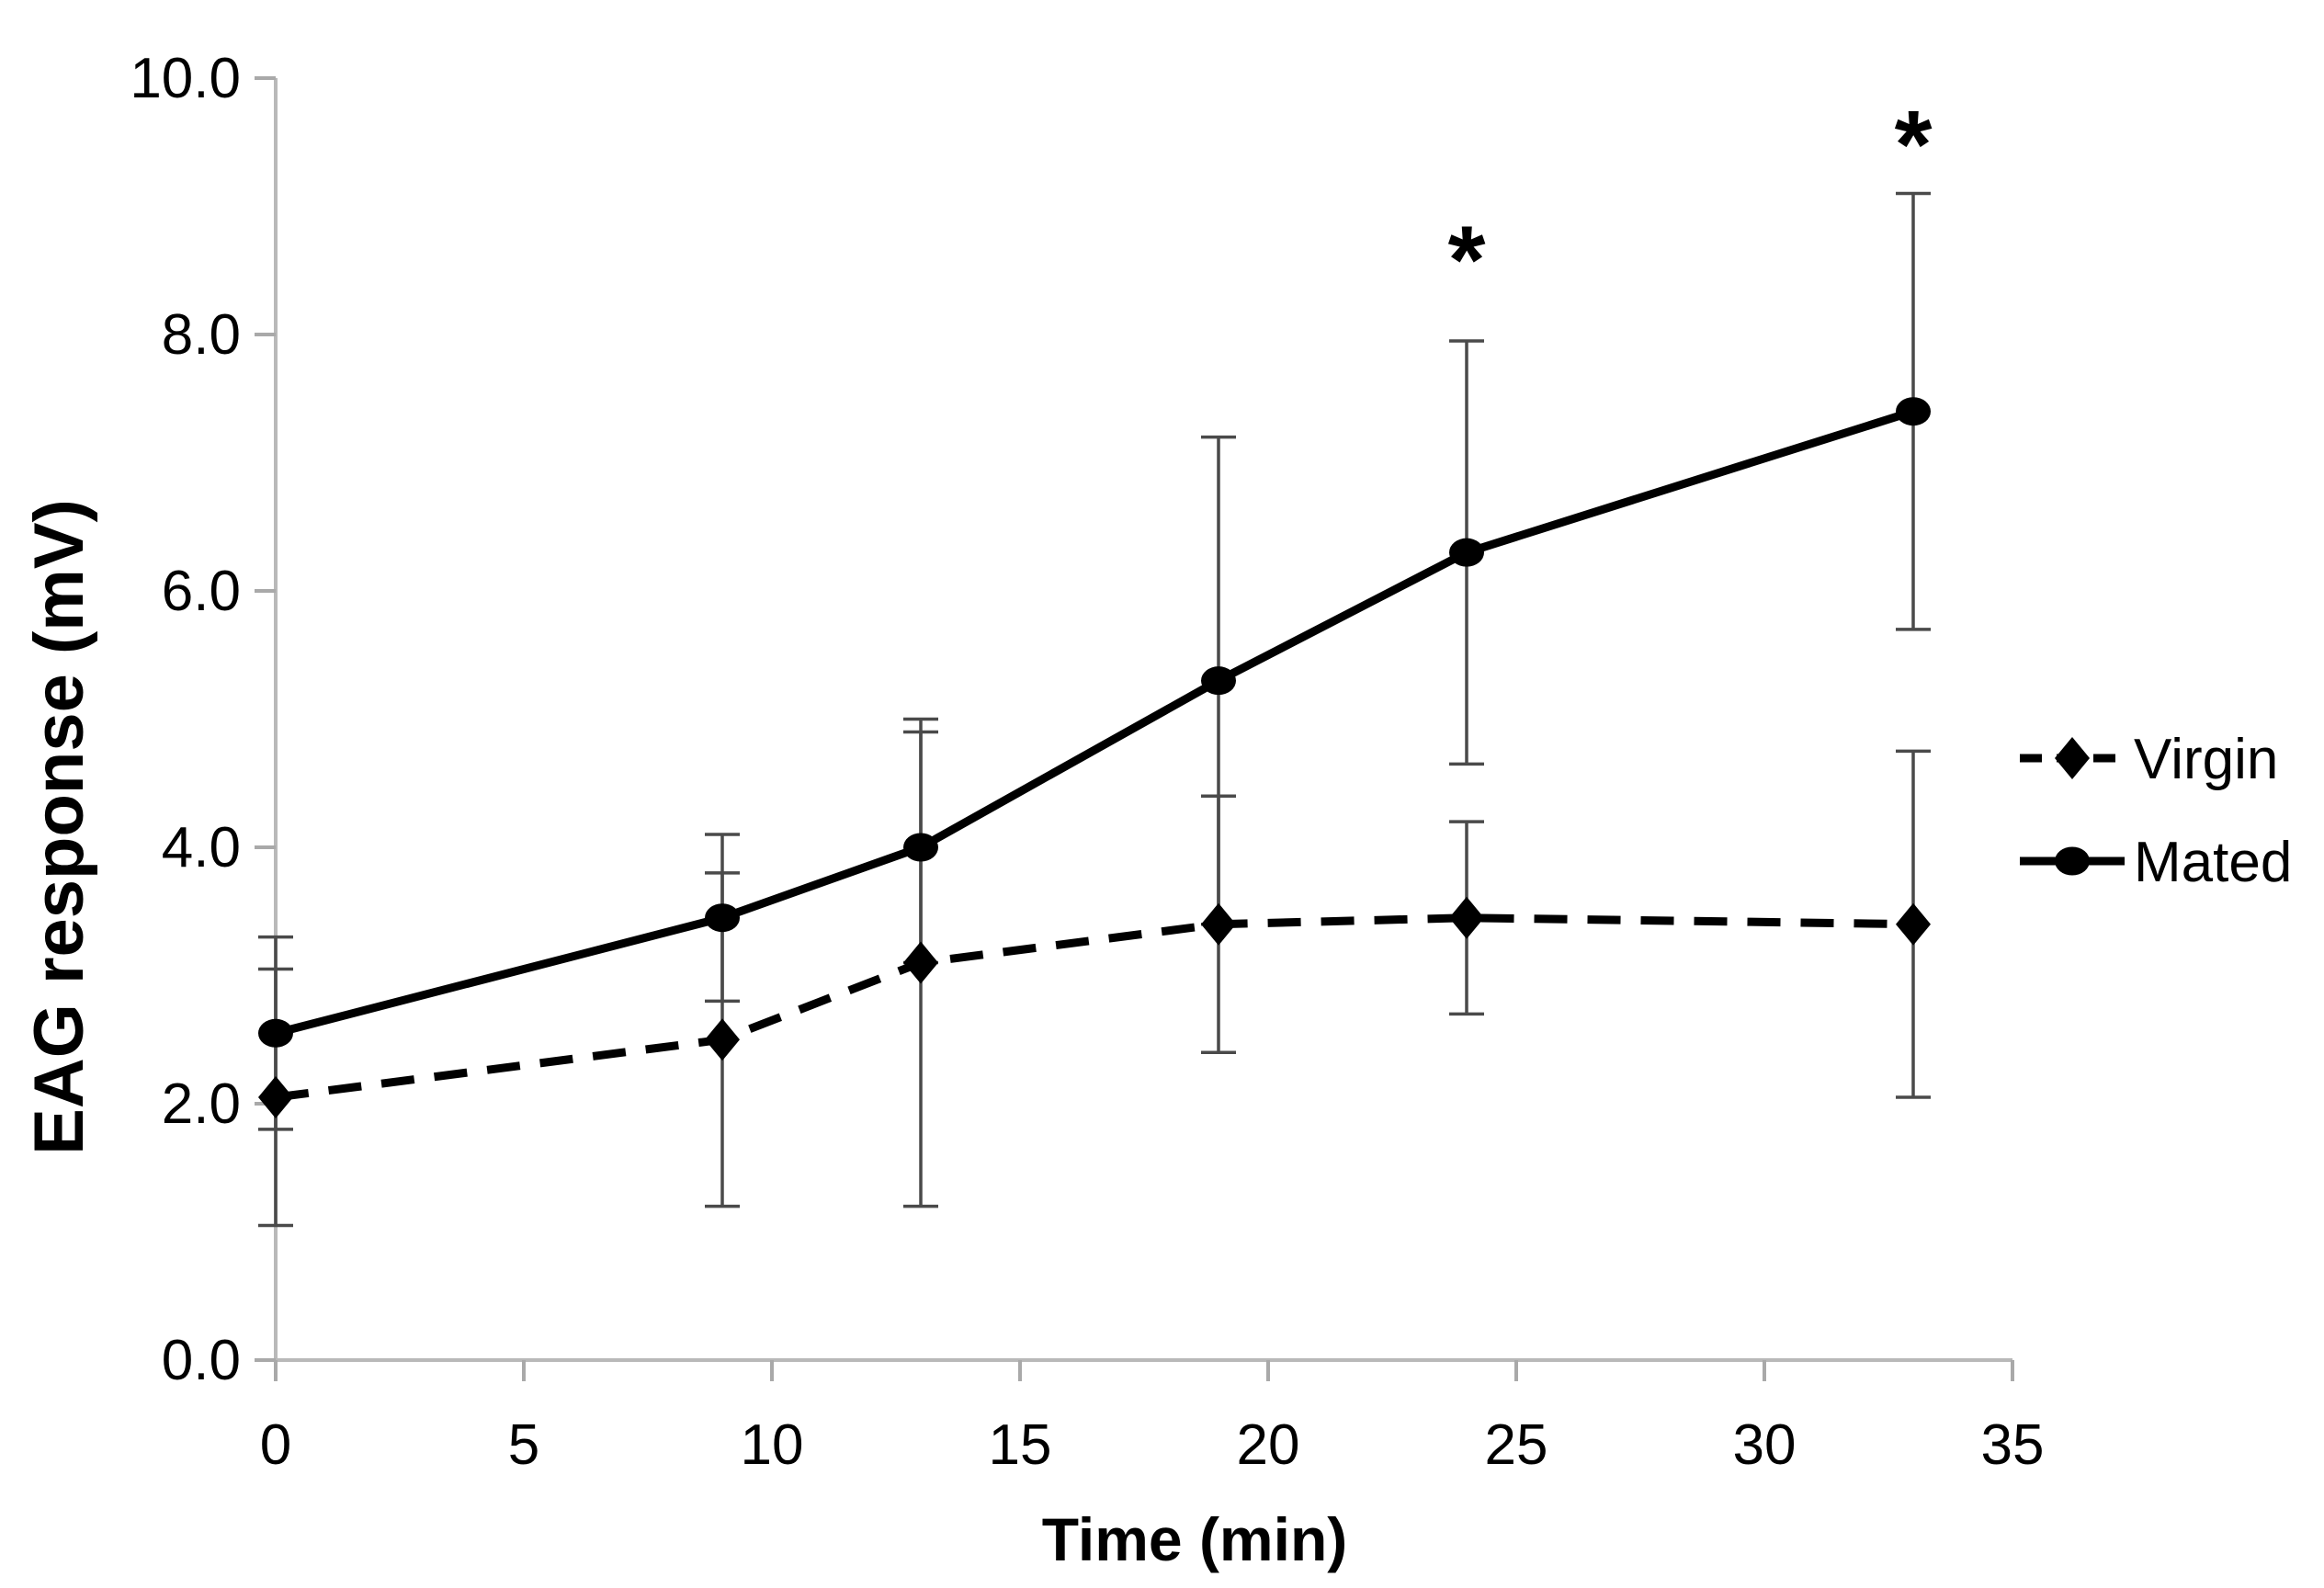 The height and width of the screenshot is (1588, 2324). What do you see at coordinates (1268, 1445) in the screenshot?
I see `x-tick-label: 20` at bounding box center [1268, 1445].